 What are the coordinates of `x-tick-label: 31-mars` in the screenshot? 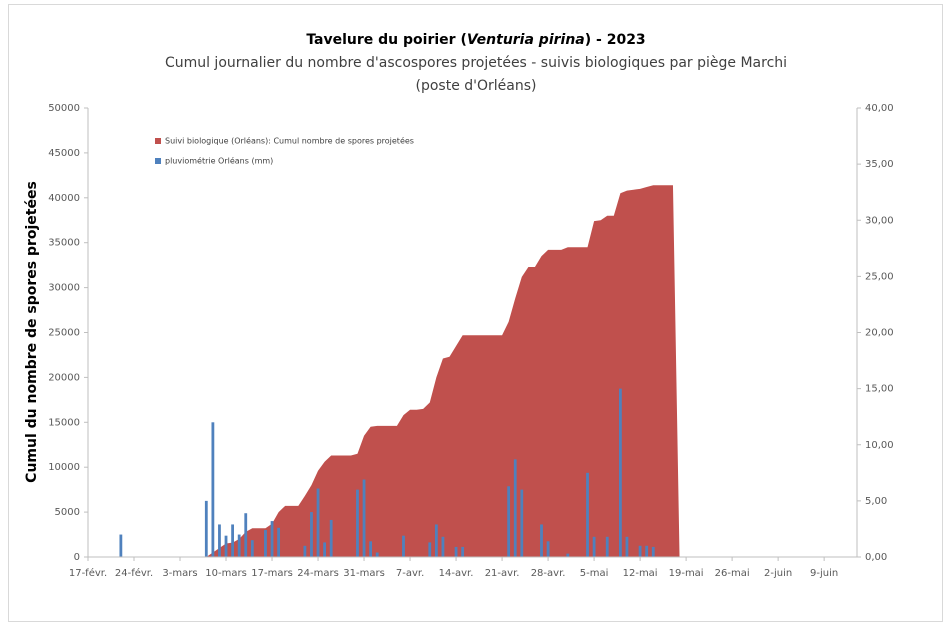 It's located at (364, 573).